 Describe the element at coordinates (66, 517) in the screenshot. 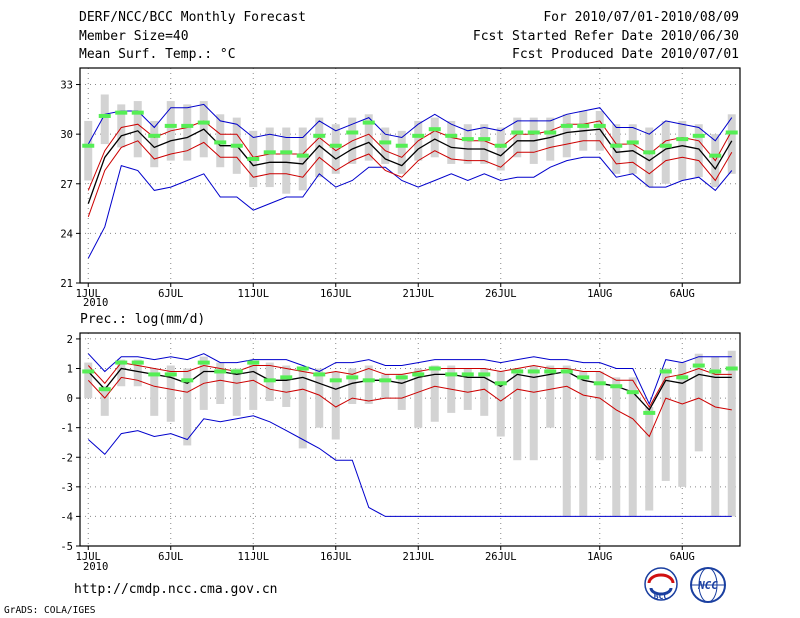

I see `precip-ytick-label: -4` at that location.